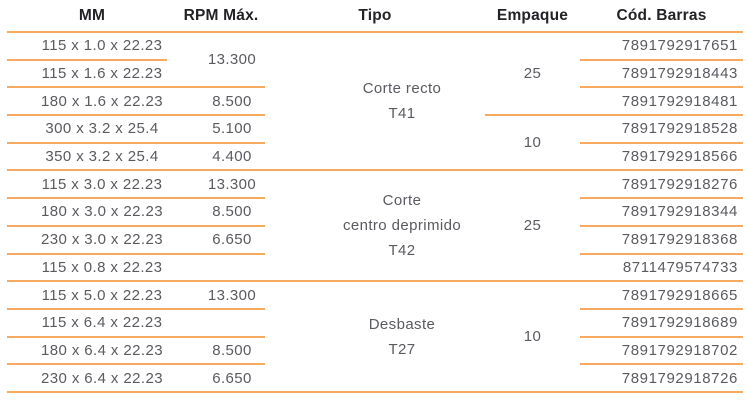 This screenshot has width=750, height=400. Describe the element at coordinates (216, 129) in the screenshot. I see `rpm-cell: 5.100` at that location.